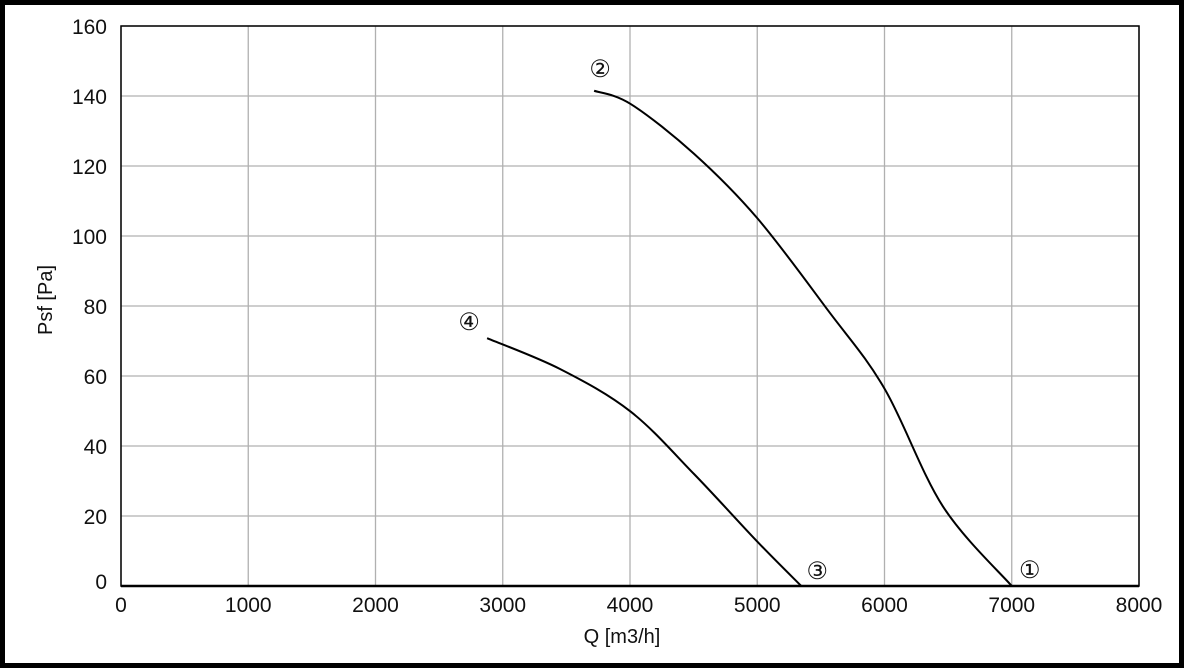 The height and width of the screenshot is (668, 1184). What do you see at coordinates (502, 605) in the screenshot?
I see `x-tick-label: 3000` at bounding box center [502, 605].